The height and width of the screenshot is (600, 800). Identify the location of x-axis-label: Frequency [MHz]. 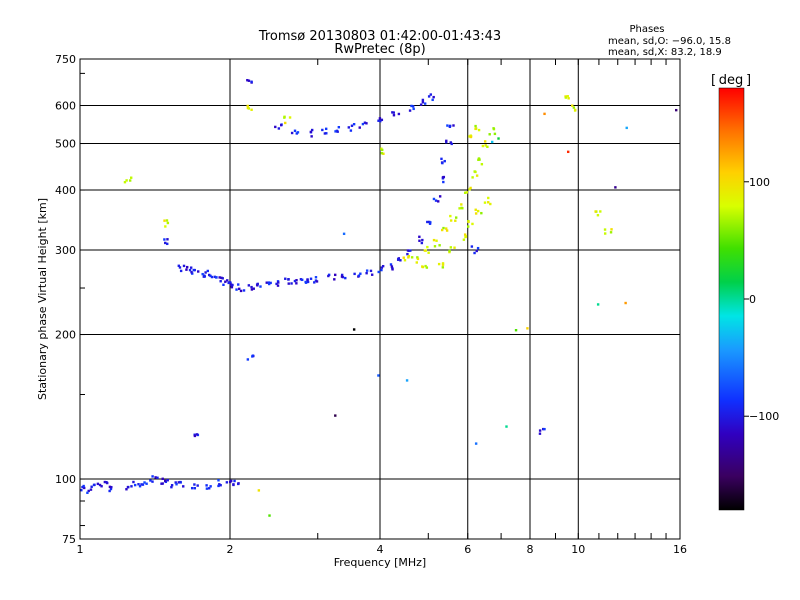
(380, 562).